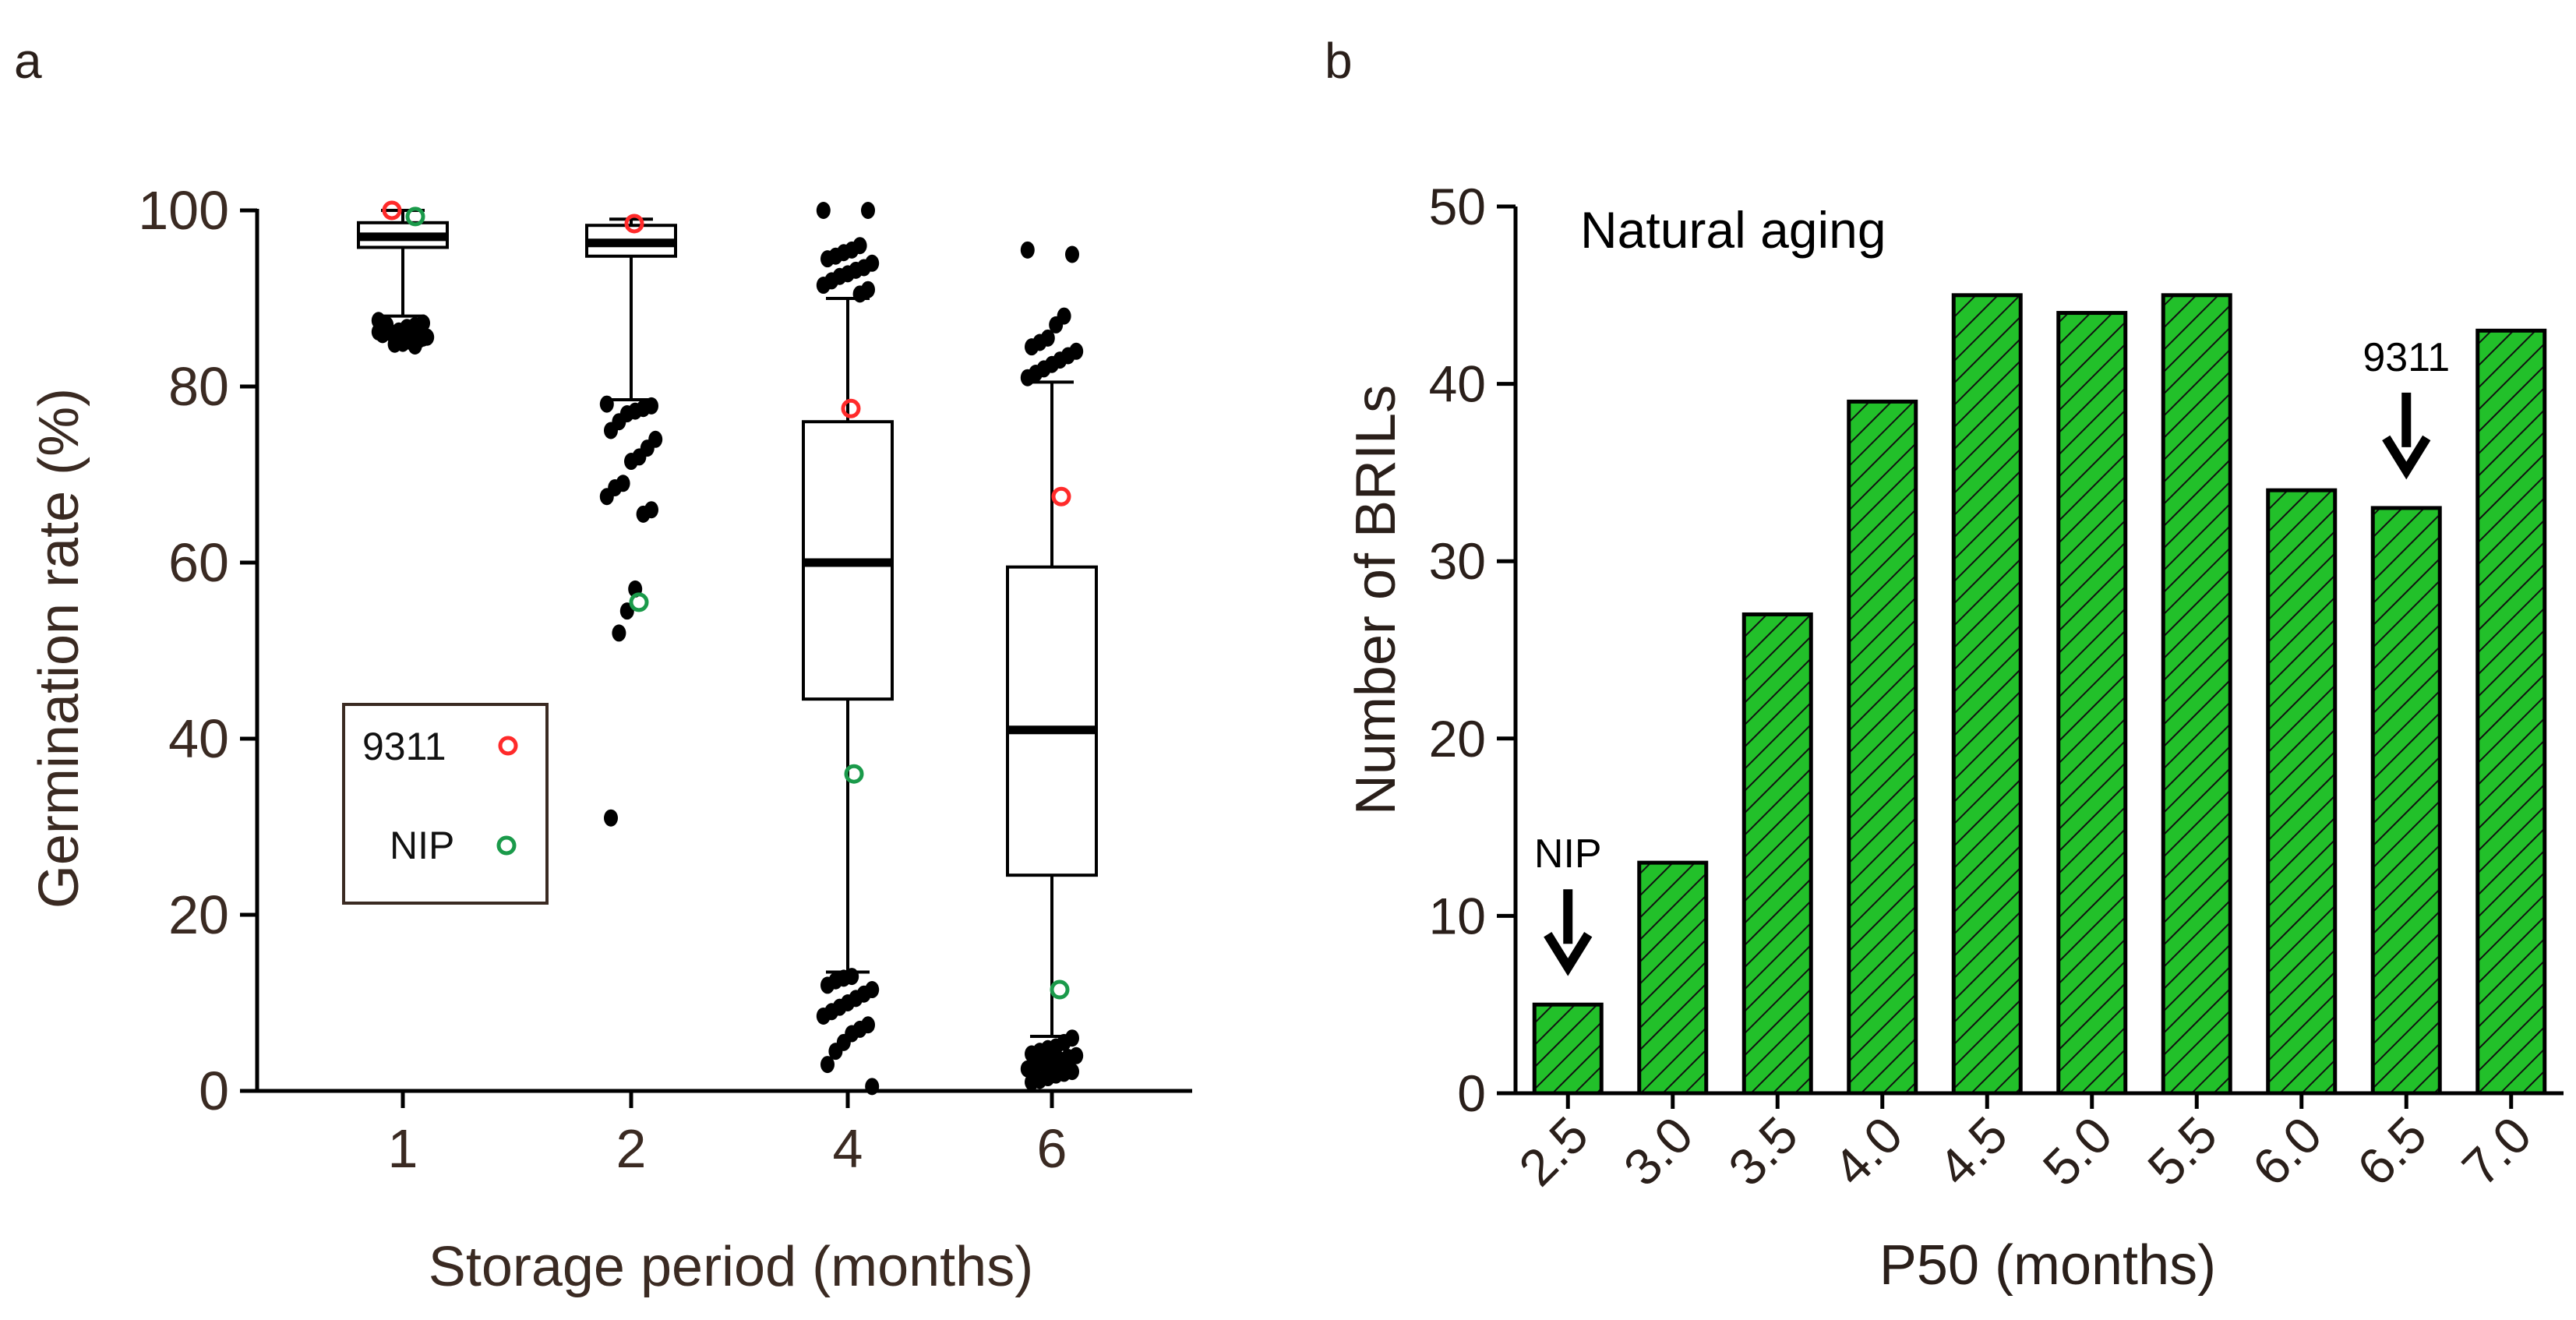 This screenshot has width=2576, height=1320. What do you see at coordinates (1457, 915) in the screenshot?
I see `y-tick-label-b: 10` at bounding box center [1457, 915].